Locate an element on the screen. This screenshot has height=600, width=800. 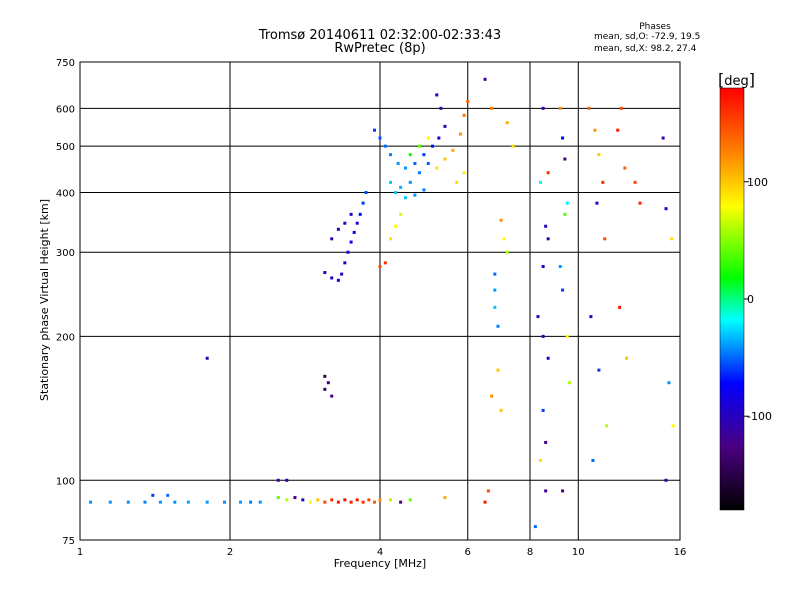
x-tick-label: 2 is located at coordinates (230, 552).